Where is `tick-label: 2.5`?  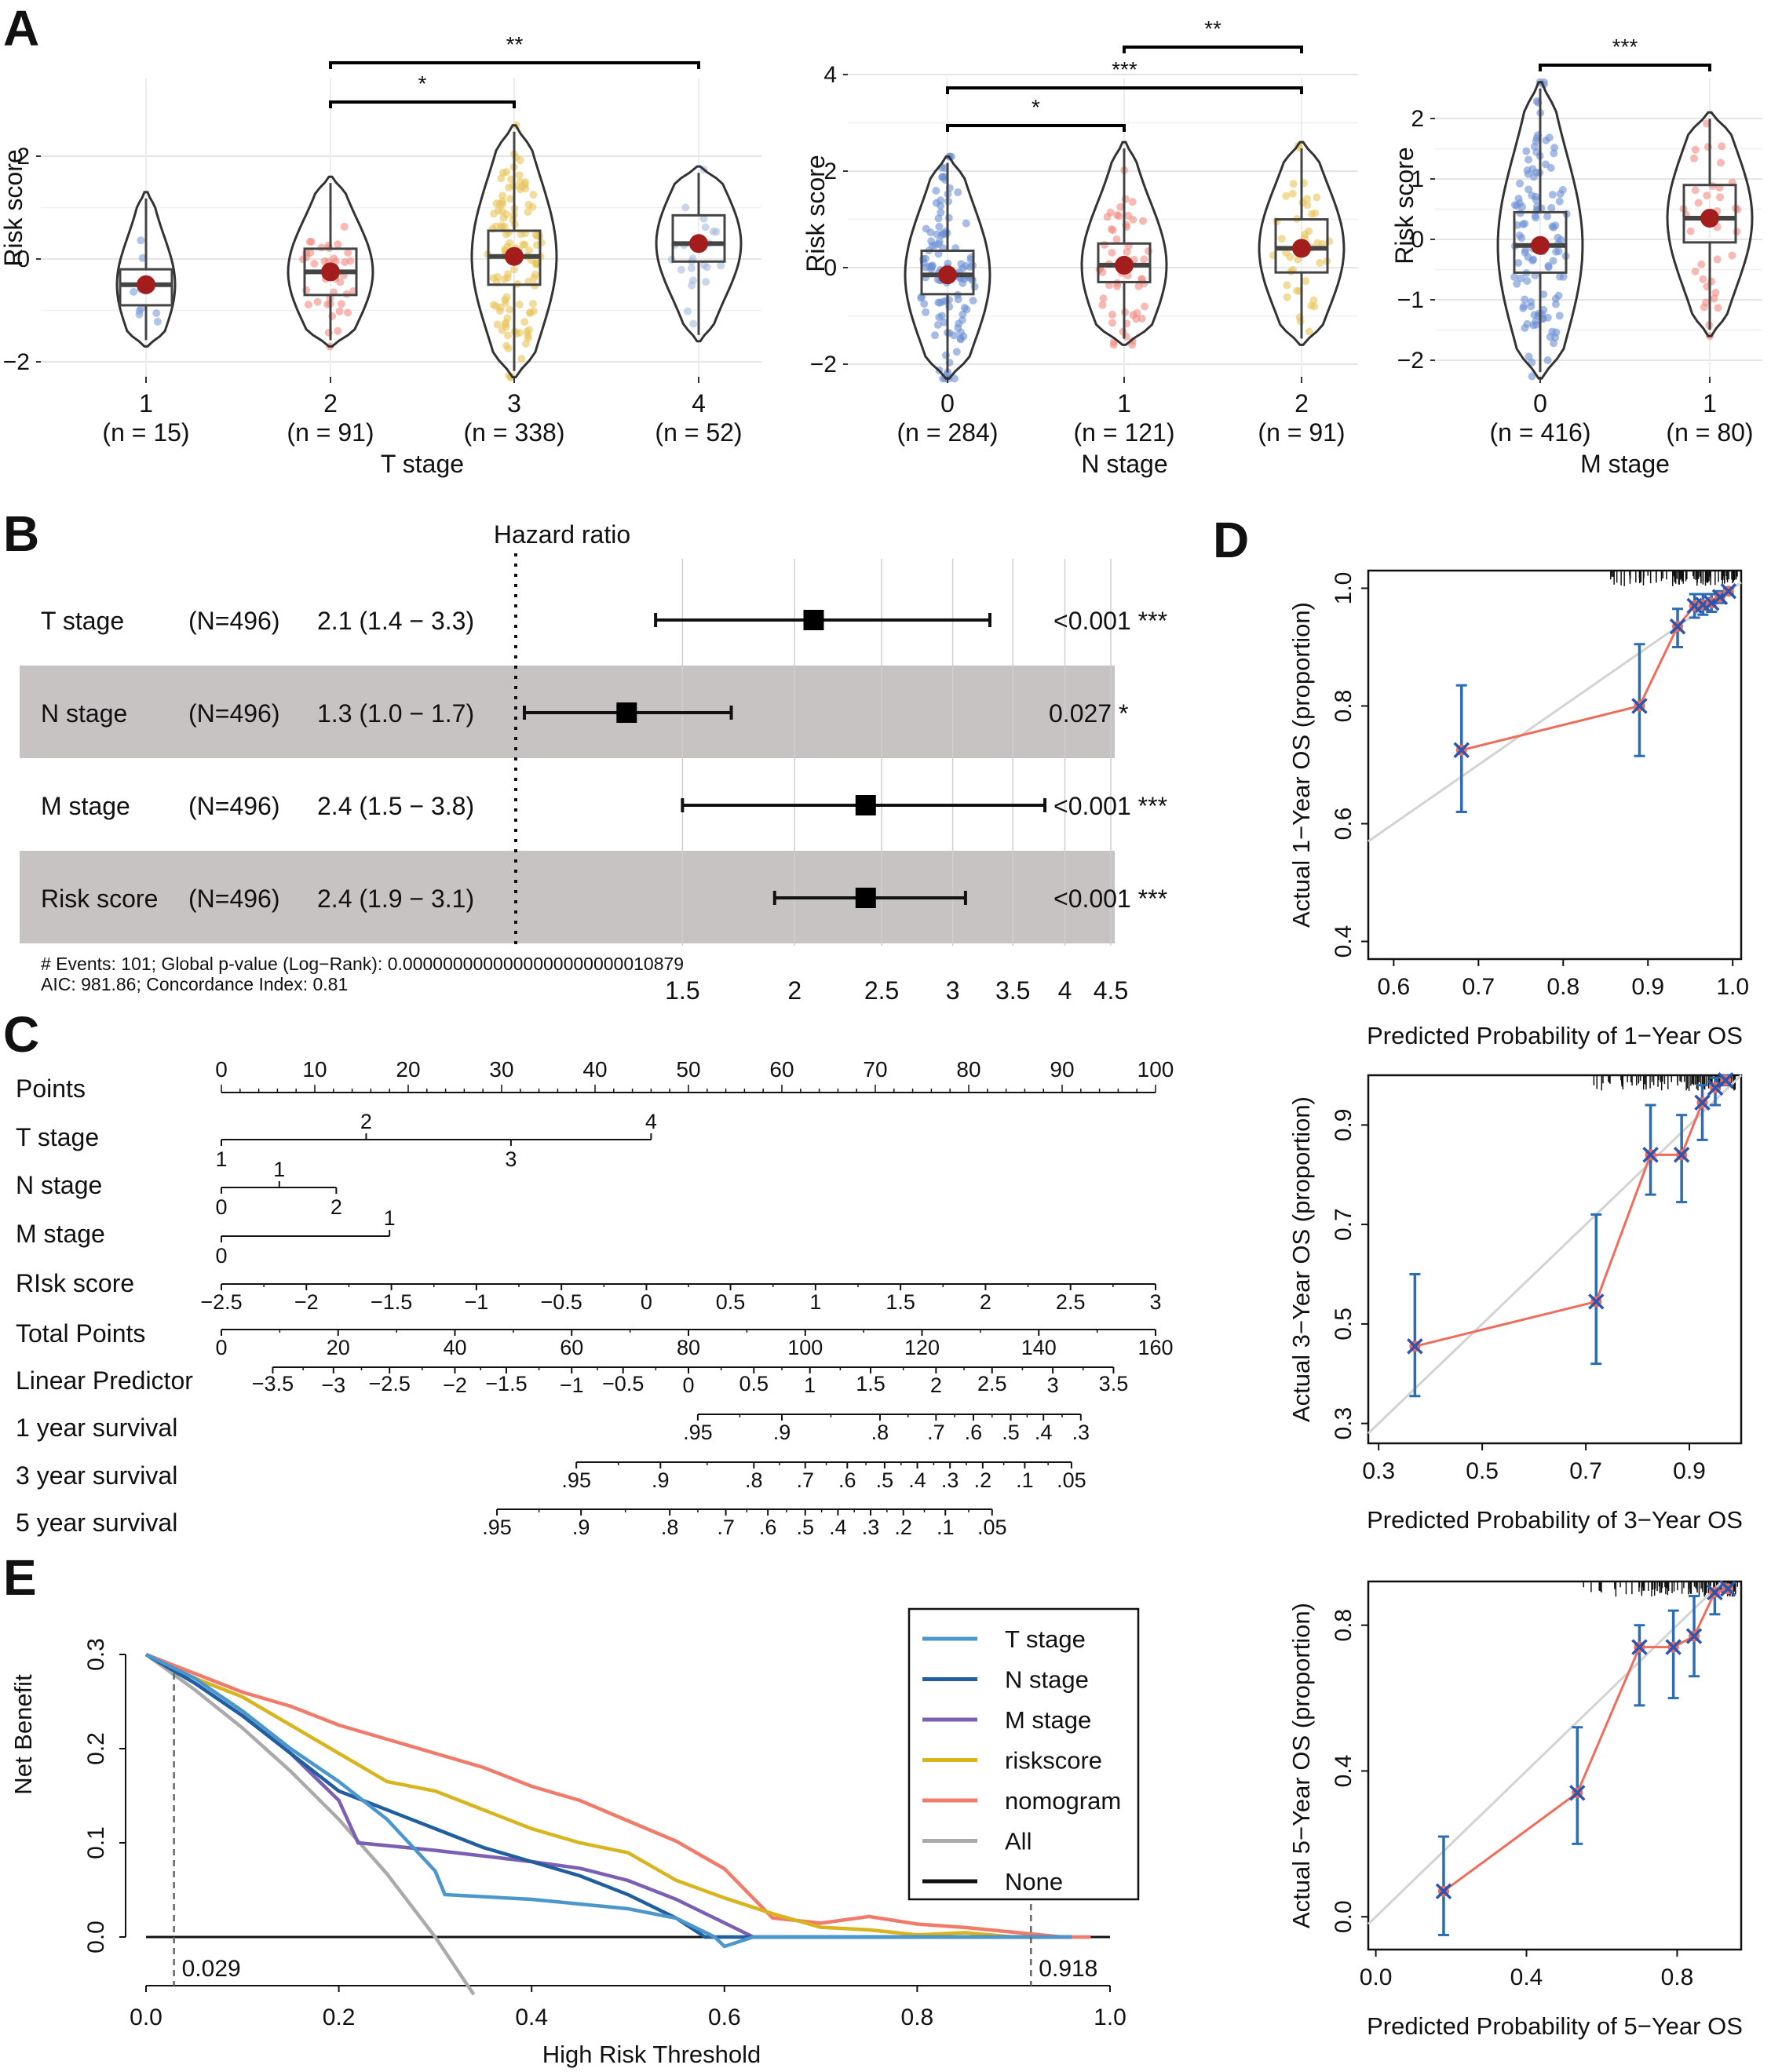
tick-label: 2.5 is located at coordinates (1071, 1302).